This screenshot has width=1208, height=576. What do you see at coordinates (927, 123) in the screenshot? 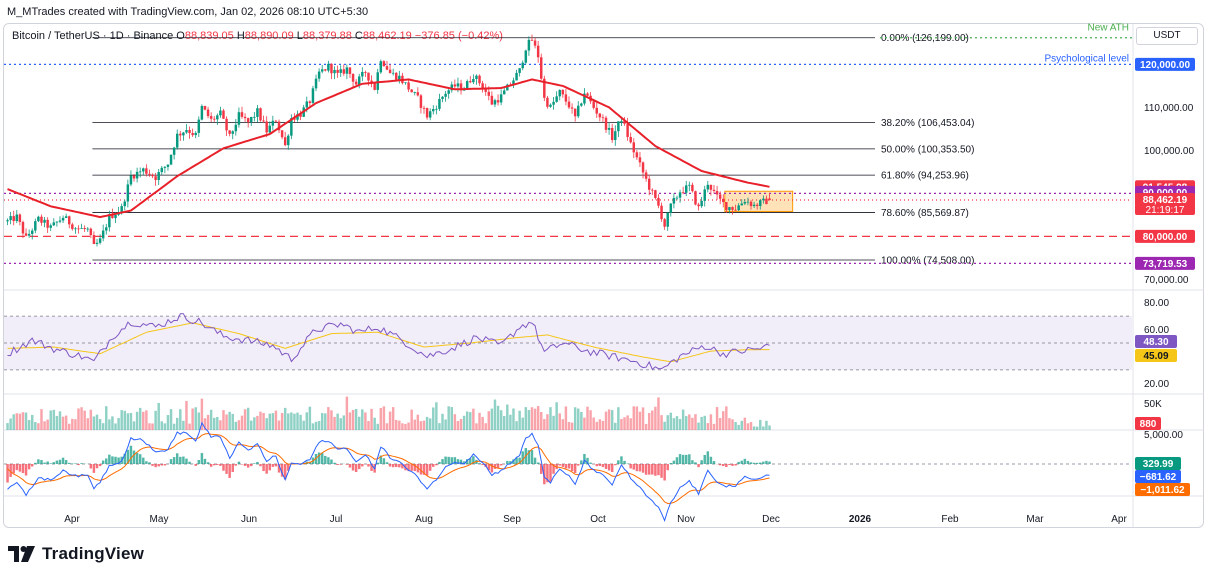
I see `fib-level-label: 38.20% (106,453.04)` at bounding box center [927, 123].